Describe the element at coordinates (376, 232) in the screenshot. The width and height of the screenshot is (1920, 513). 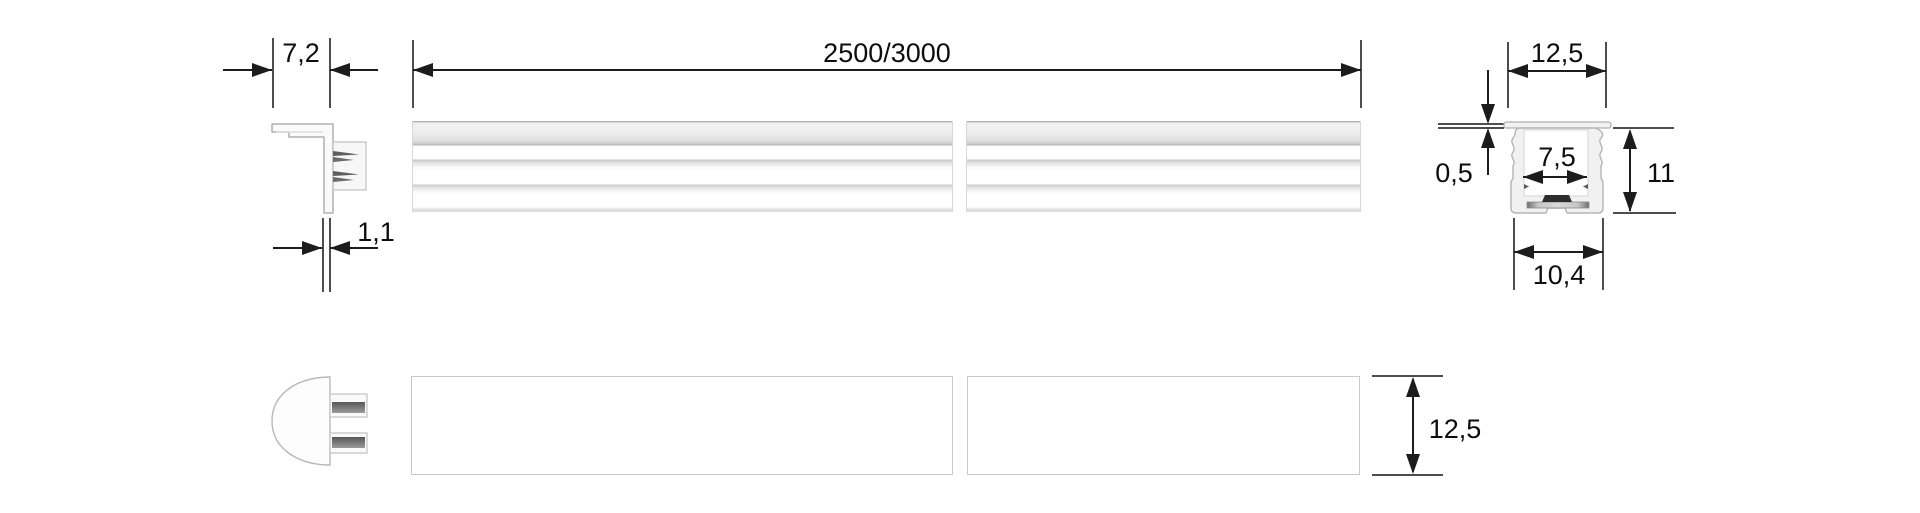
I see `dim-label-cap-plate-thickness: 1,1` at that location.